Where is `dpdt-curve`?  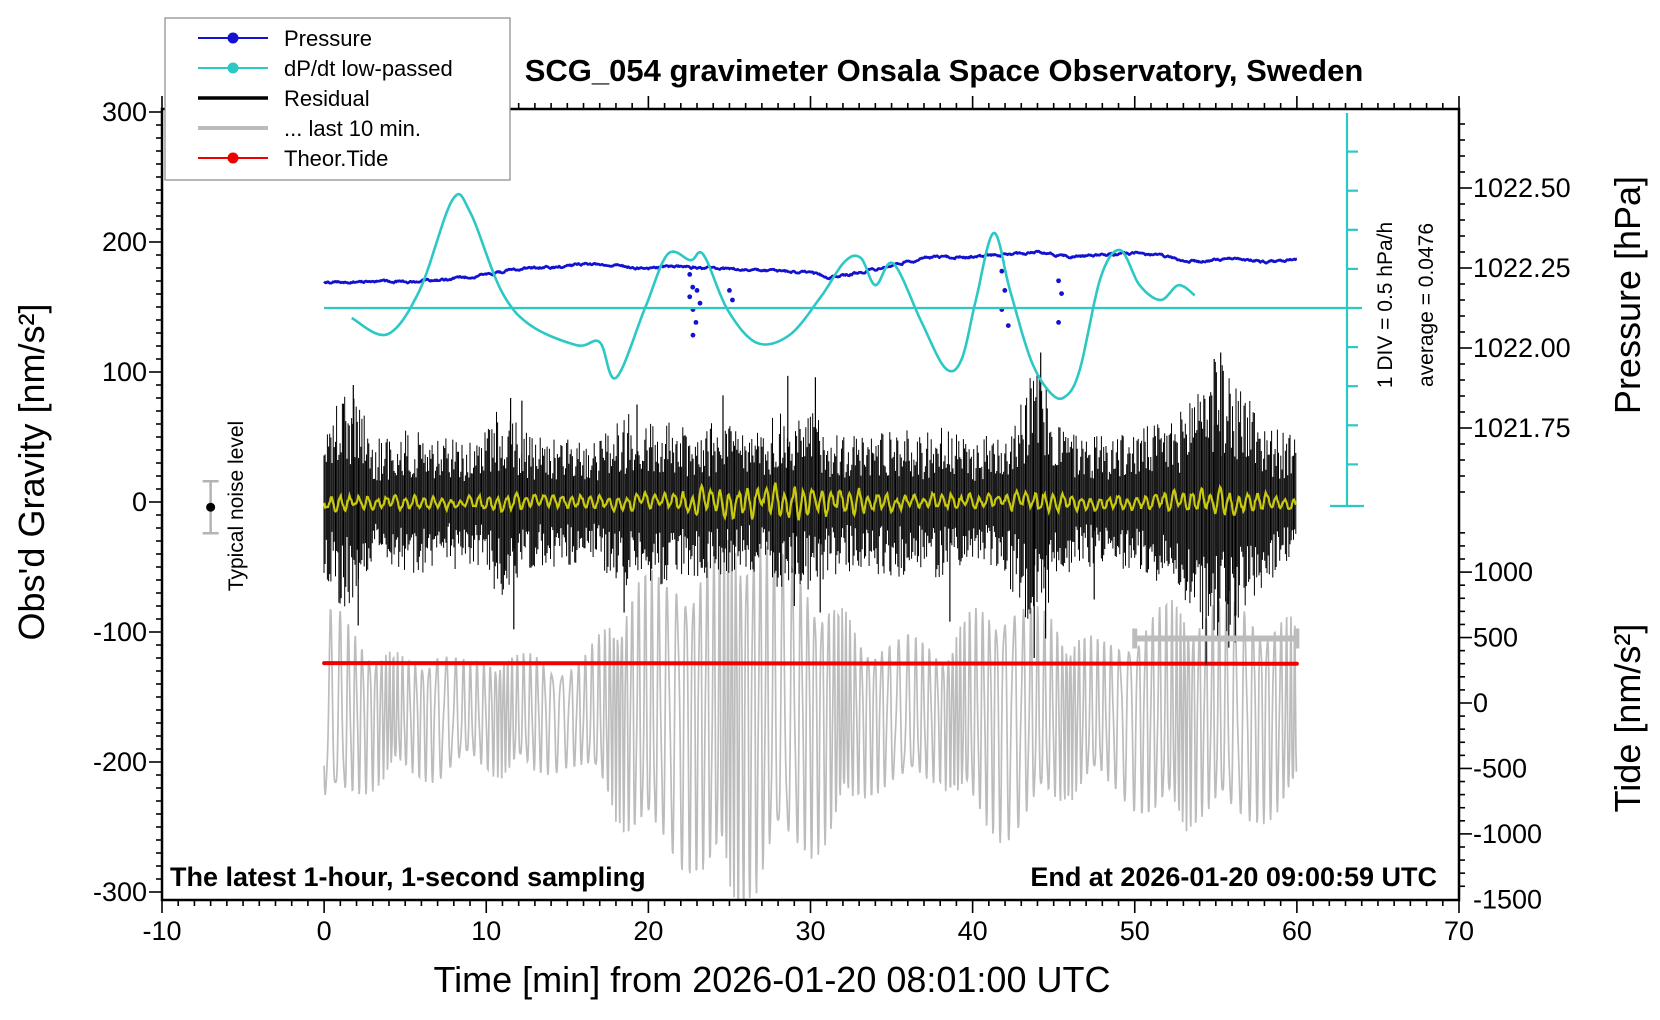
dpdt-curve is located at coordinates (773, 296).